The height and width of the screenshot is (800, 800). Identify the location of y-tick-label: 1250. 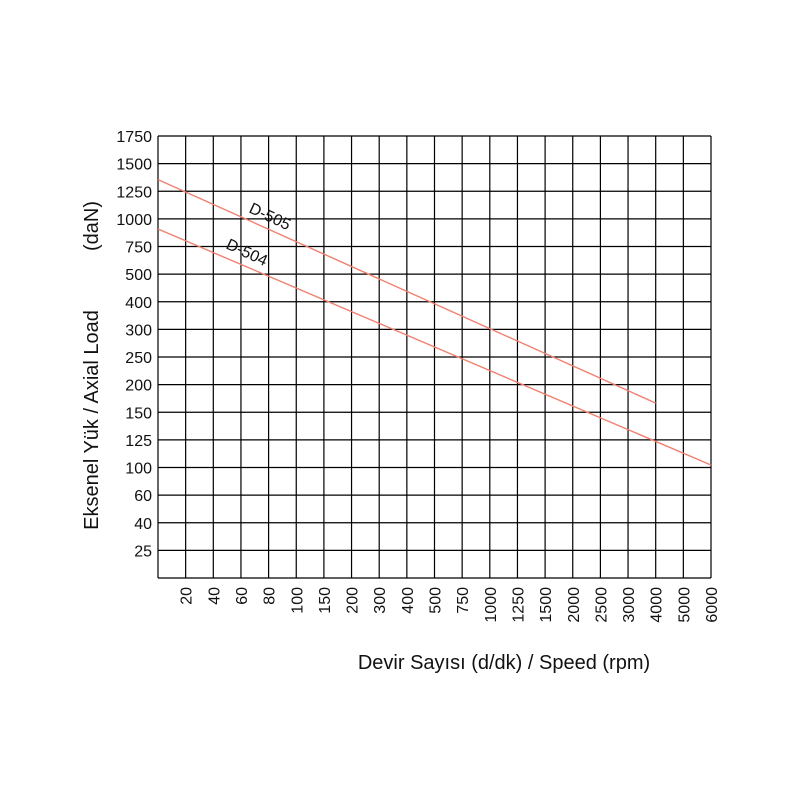
(134, 192).